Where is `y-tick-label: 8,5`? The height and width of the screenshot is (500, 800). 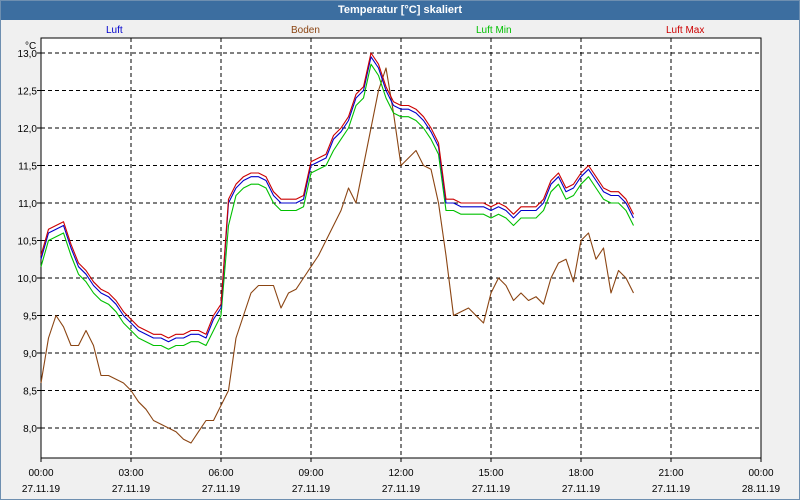 y-tick-label: 8,5 is located at coordinates (30, 392).